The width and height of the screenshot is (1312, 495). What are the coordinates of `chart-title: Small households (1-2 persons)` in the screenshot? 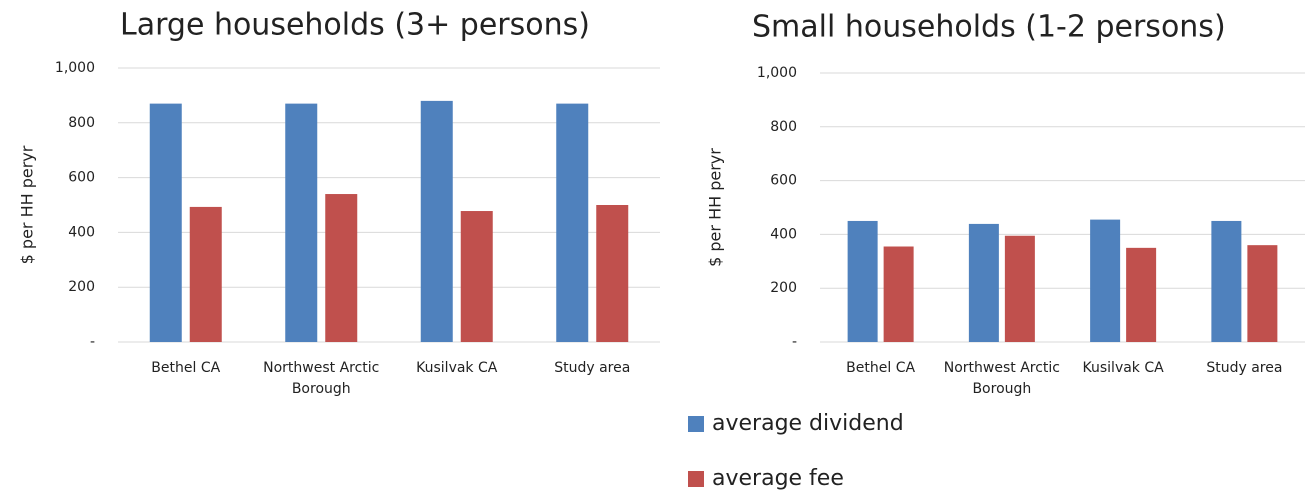 It's located at (989, 27).